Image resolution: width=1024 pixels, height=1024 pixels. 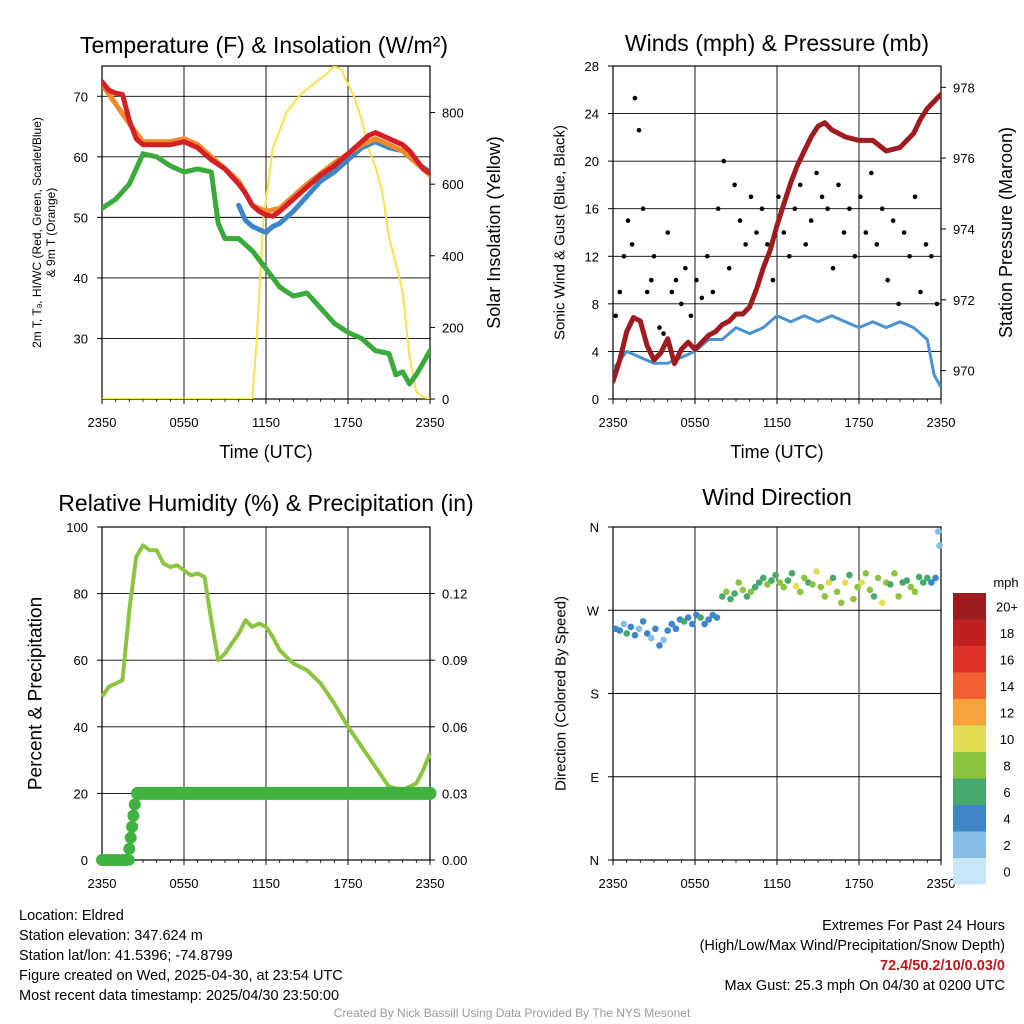 I want to click on rh-xtick-label: 1750, so click(x=348, y=883).